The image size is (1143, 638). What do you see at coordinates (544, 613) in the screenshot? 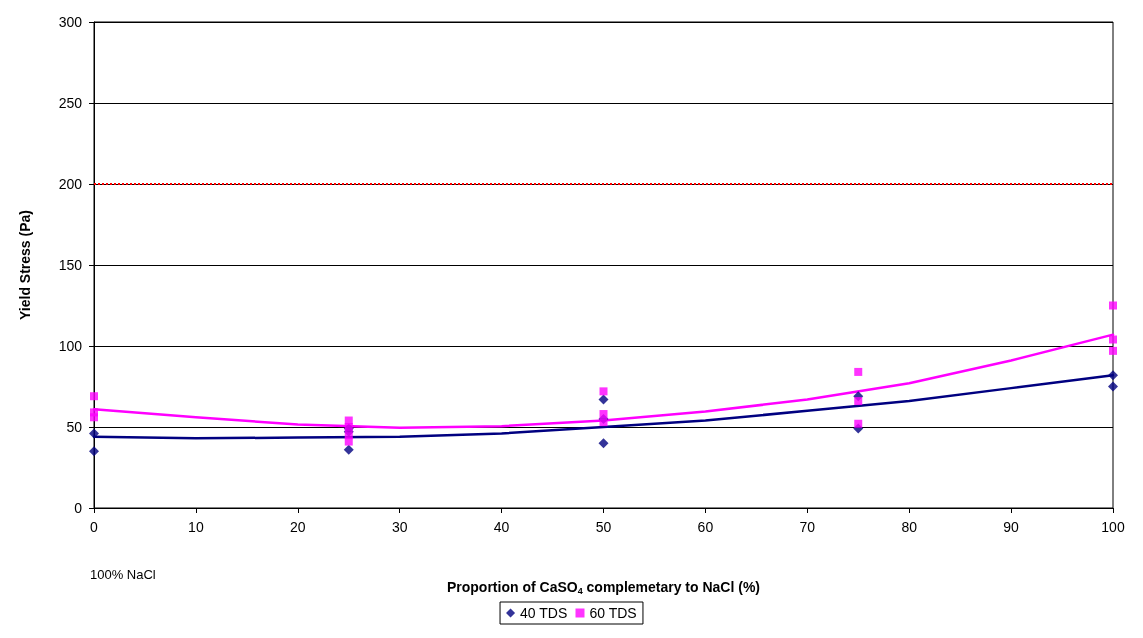
I see `legend-label: 40 TDS` at bounding box center [544, 613].